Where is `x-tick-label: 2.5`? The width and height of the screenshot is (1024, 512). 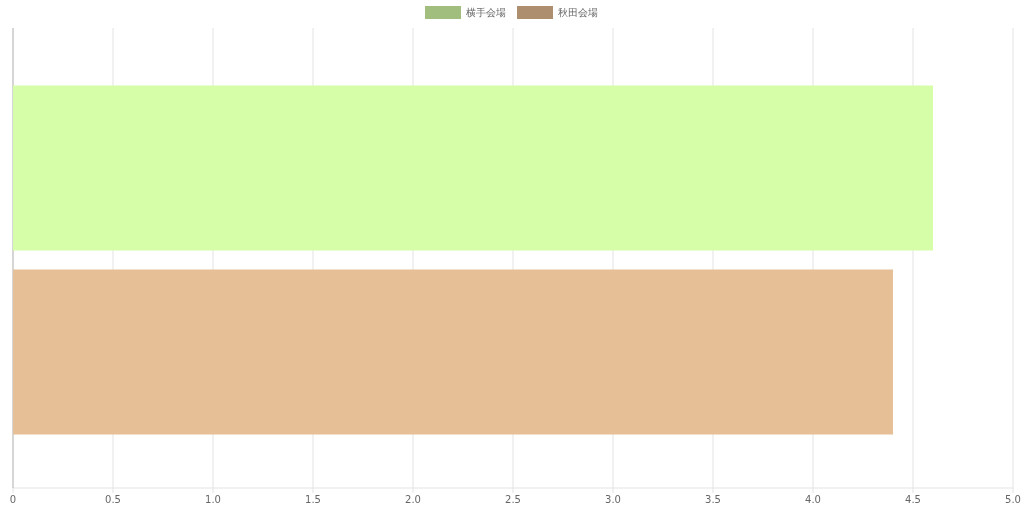
x-tick-label: 2.5 is located at coordinates (513, 499).